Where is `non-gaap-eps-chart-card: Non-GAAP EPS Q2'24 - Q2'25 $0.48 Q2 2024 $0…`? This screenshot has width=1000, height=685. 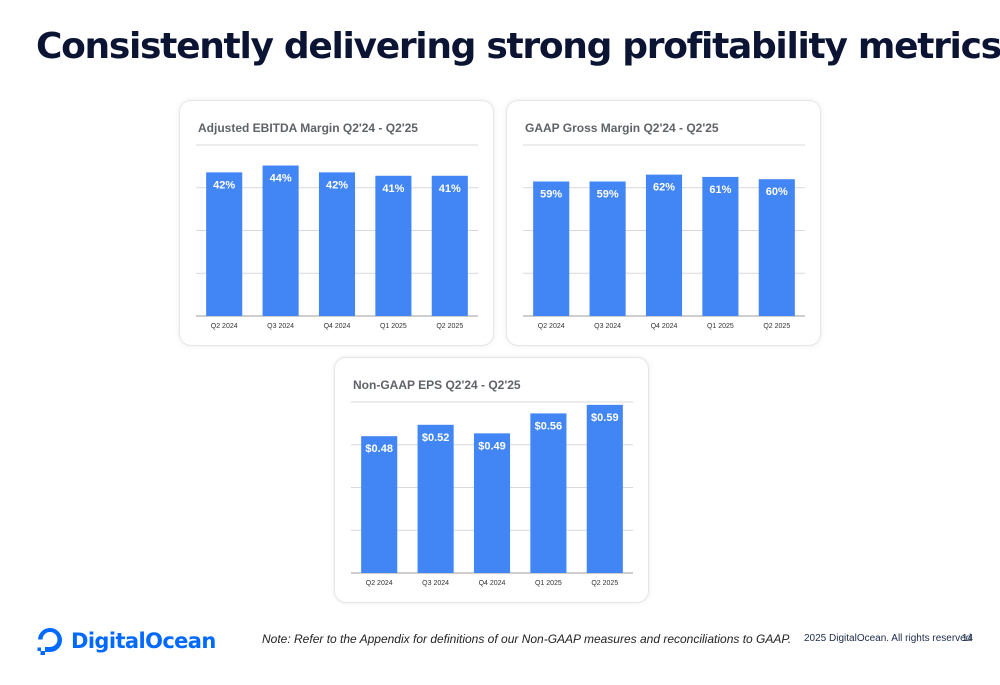
non-gaap-eps-chart-card: Non-GAAP EPS Q2'24 - Q2'25 $0.48 Q2 2024 $0… is located at coordinates (491, 480).